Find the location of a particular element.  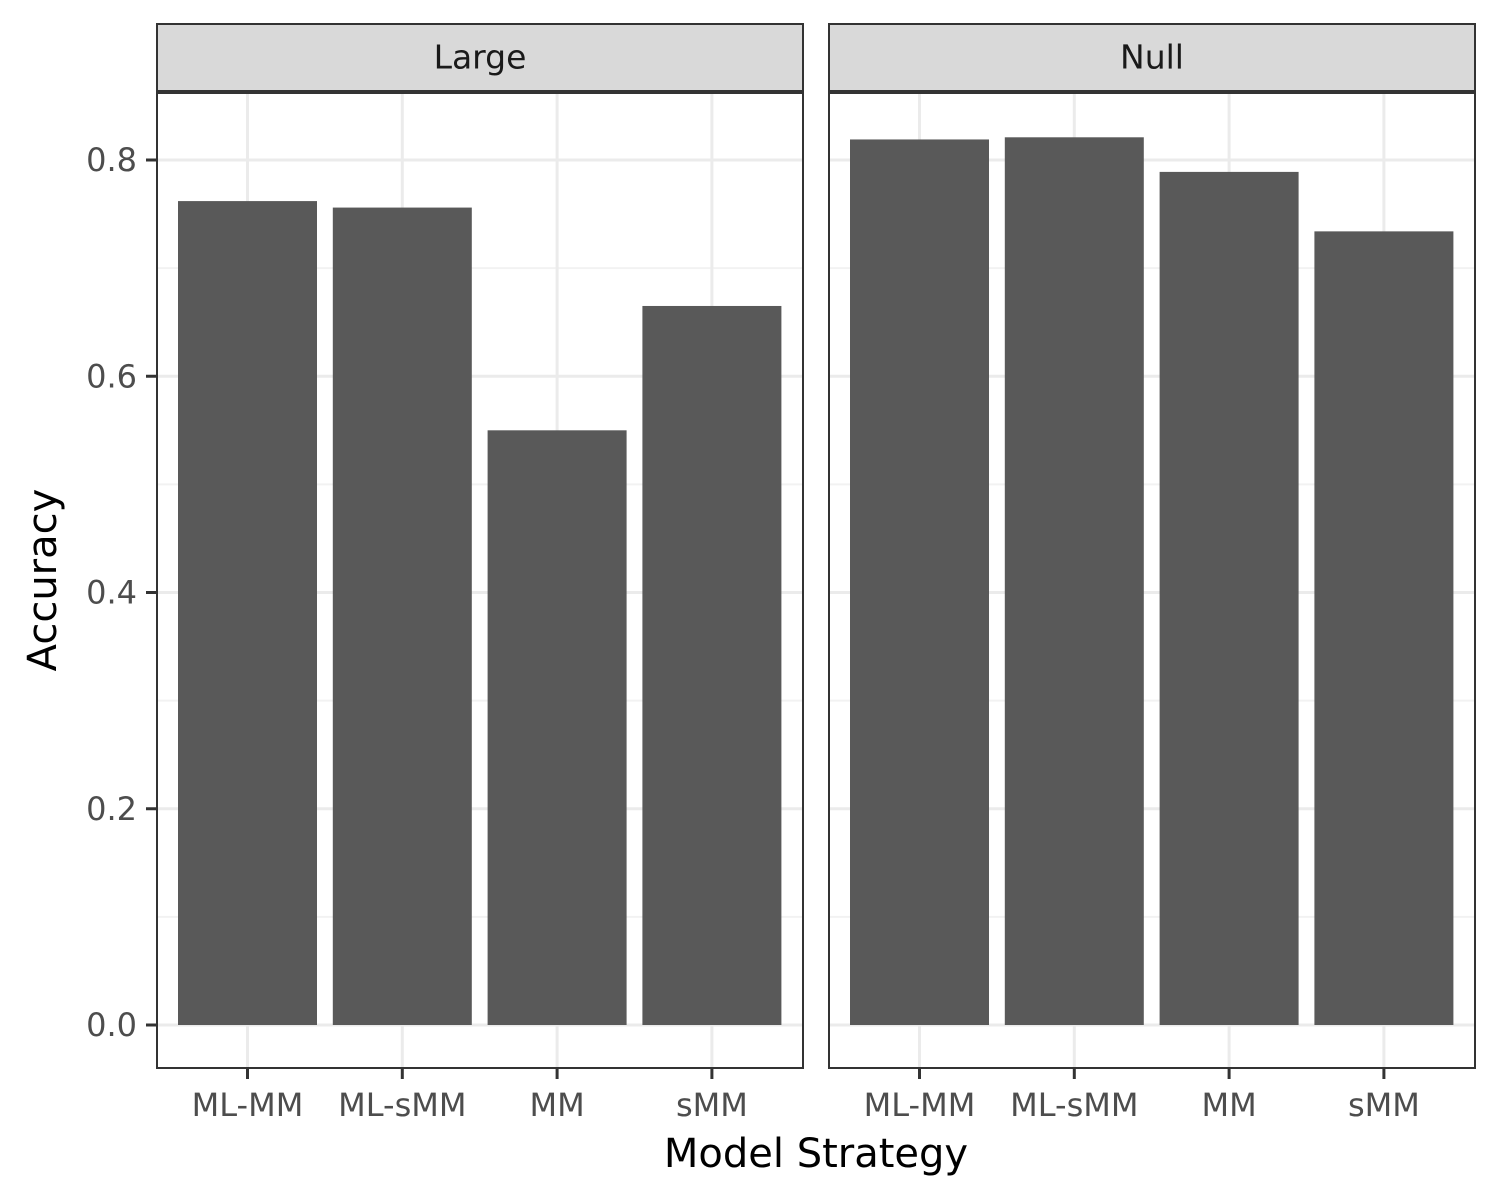

y-tick-label: 0.6 is located at coordinates (111, 376).